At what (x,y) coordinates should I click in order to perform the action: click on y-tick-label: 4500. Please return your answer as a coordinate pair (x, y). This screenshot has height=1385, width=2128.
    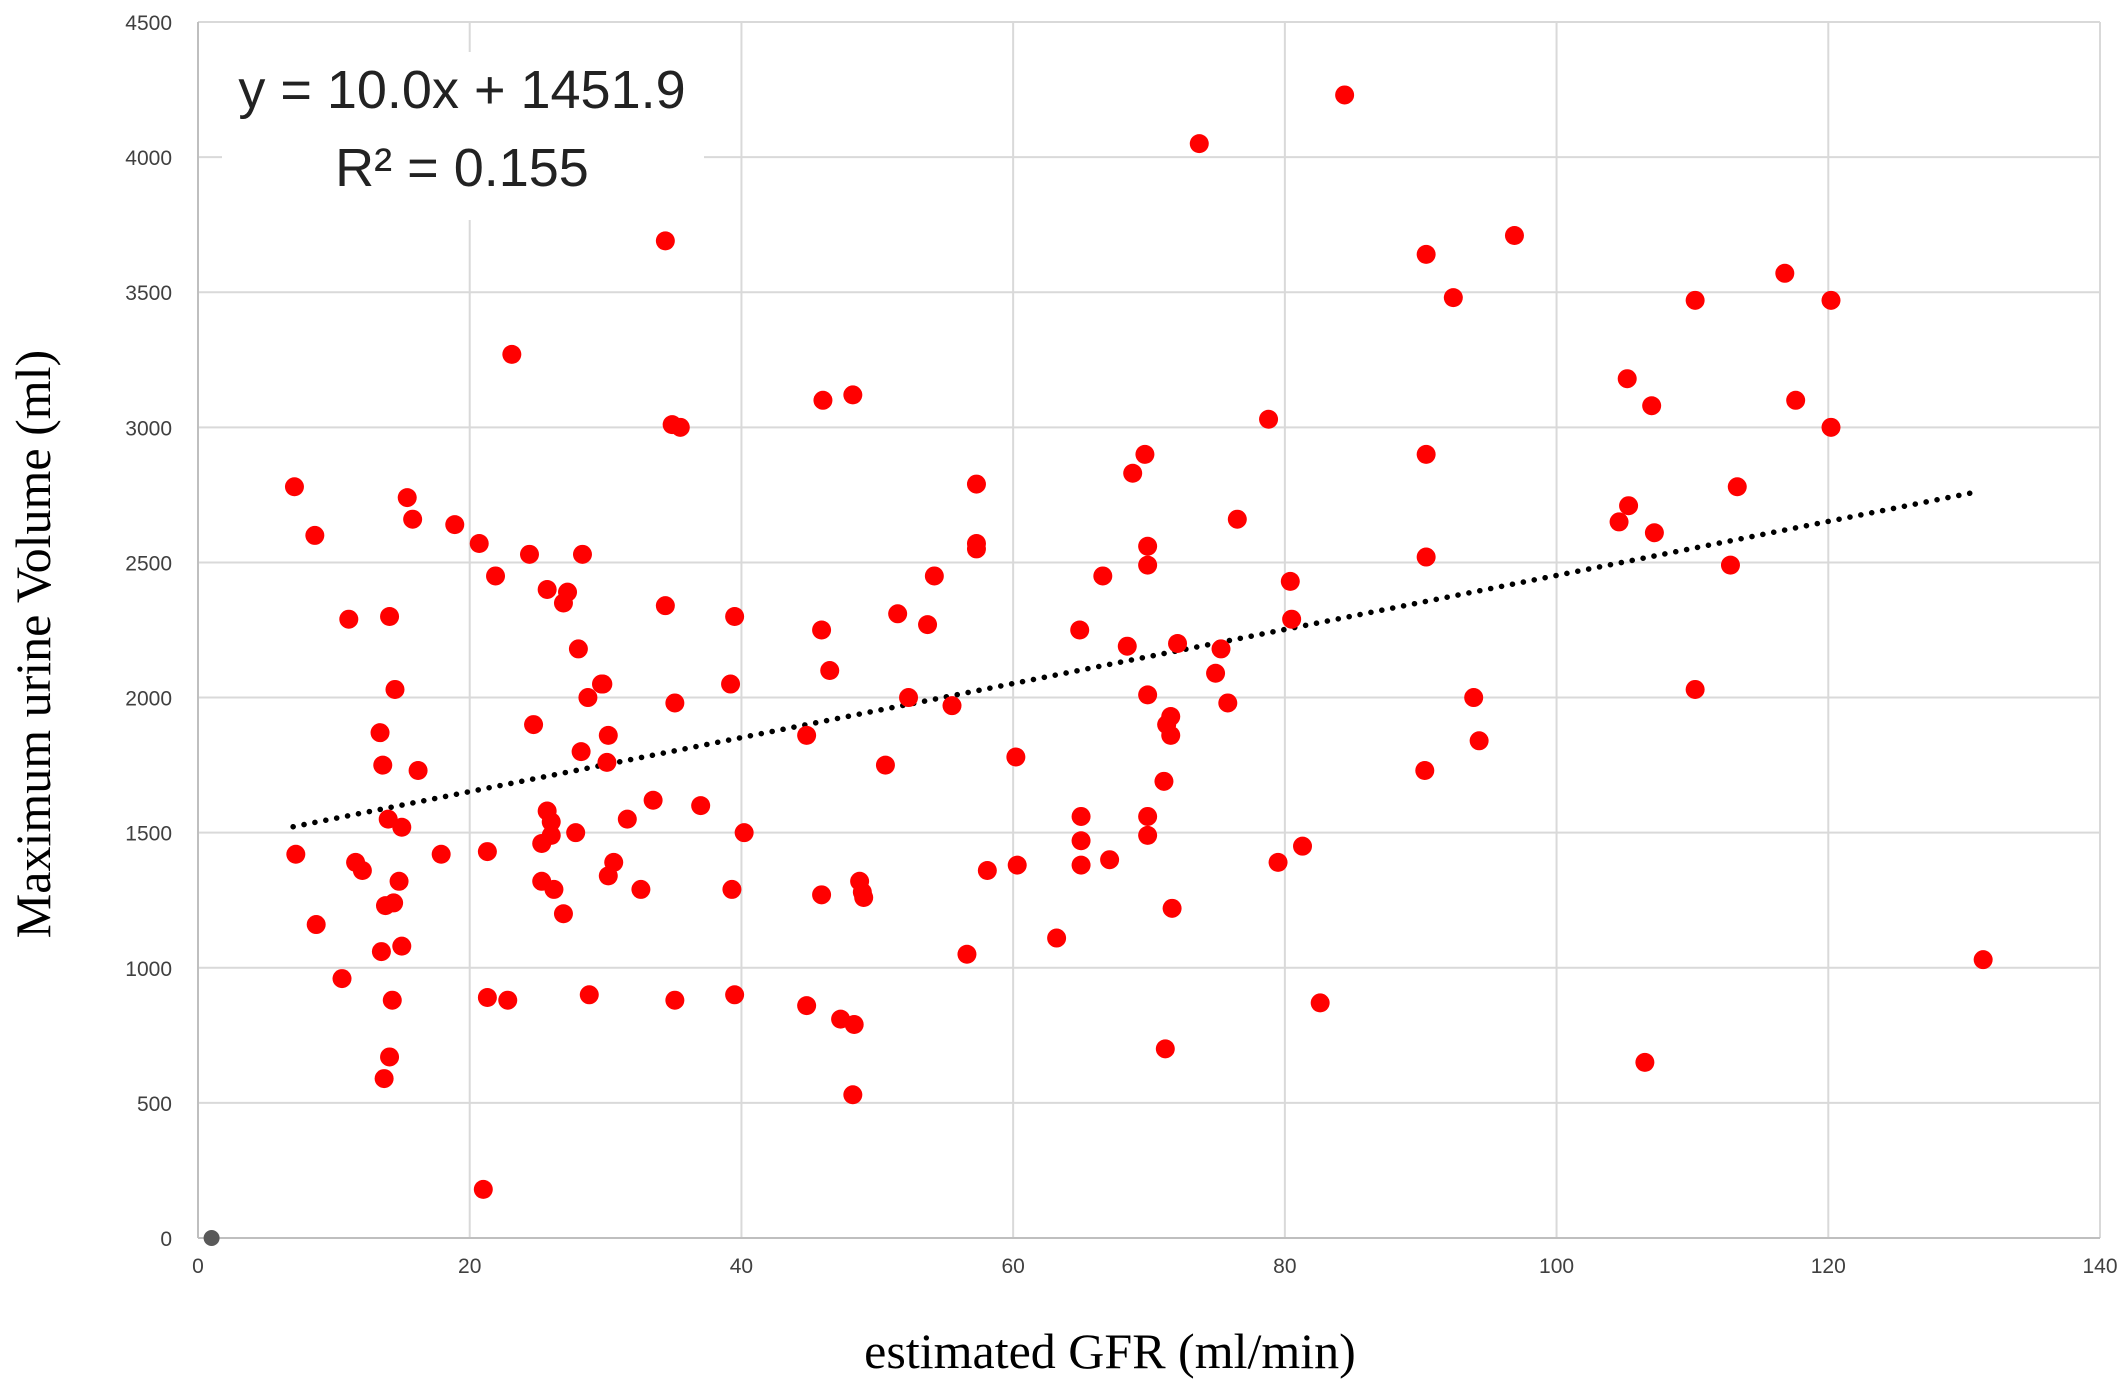
    Looking at the image, I should click on (148, 23).